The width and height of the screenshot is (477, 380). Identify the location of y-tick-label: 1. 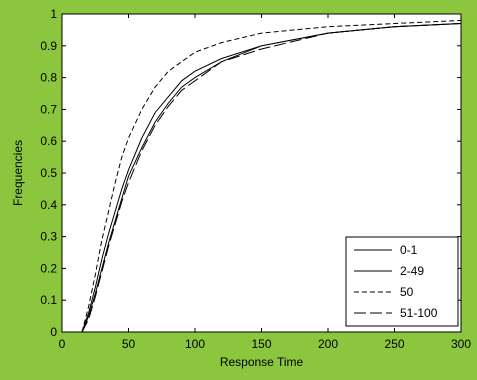
(53, 14).